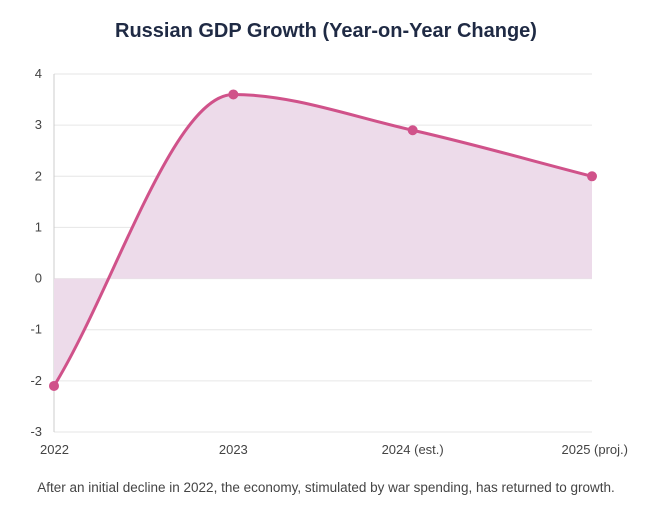 This screenshot has width=652, height=523. What do you see at coordinates (38, 73) in the screenshot?
I see `y-tick-label: 4` at bounding box center [38, 73].